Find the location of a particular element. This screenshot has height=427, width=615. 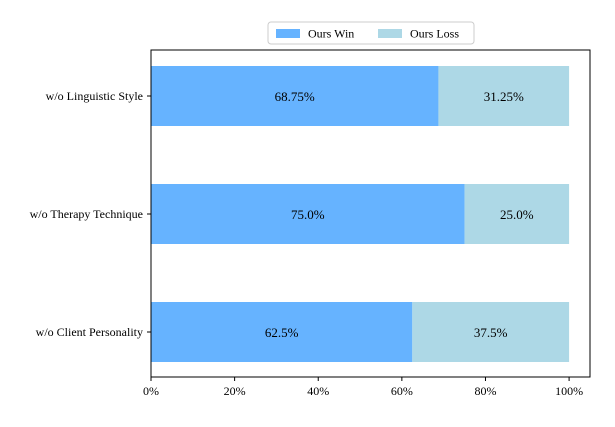

bar-value-label: 31.25% is located at coordinates (504, 96).